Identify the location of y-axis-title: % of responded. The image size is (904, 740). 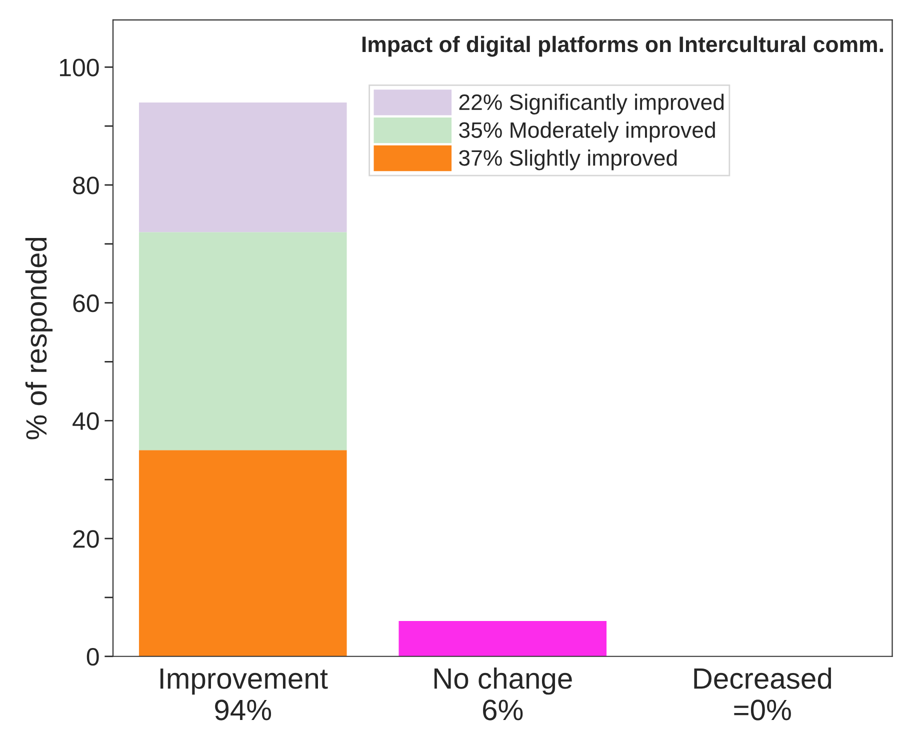
(39, 339).